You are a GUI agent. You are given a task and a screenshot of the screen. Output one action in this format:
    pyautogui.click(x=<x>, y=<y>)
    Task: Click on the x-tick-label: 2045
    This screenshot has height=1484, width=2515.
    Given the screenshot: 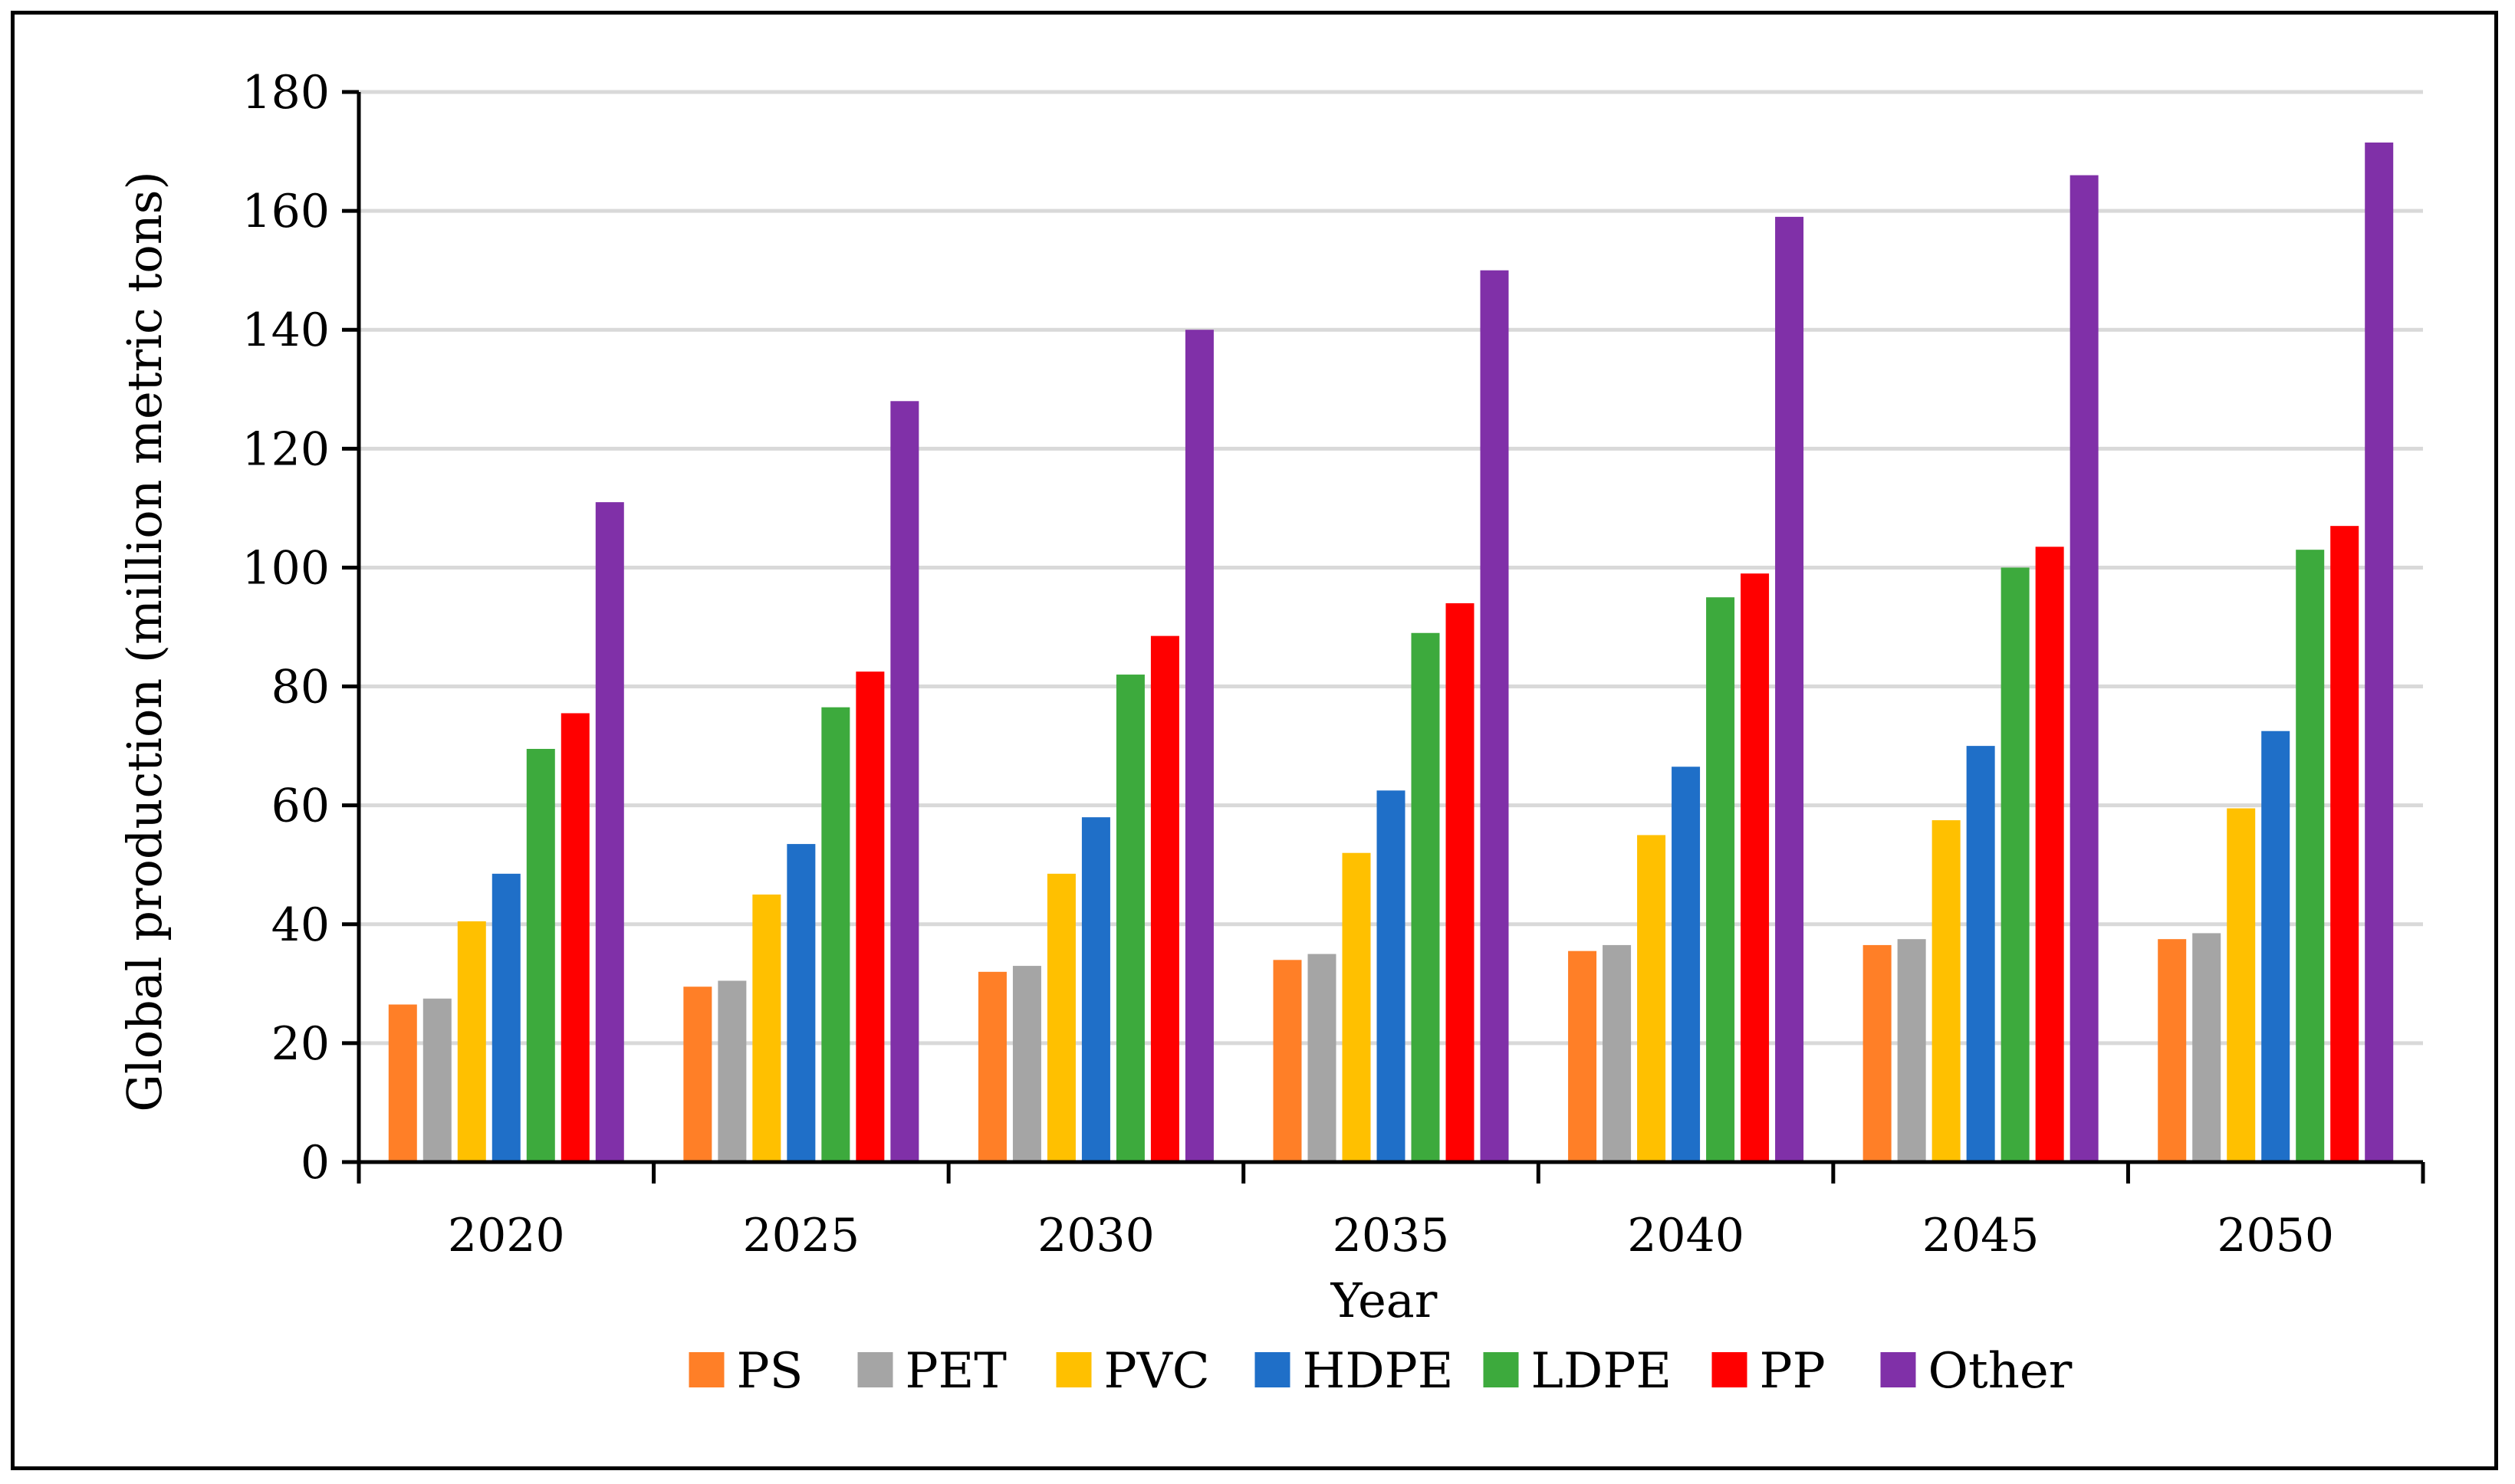 What is the action you would take?
    pyautogui.click(x=1981, y=1235)
    